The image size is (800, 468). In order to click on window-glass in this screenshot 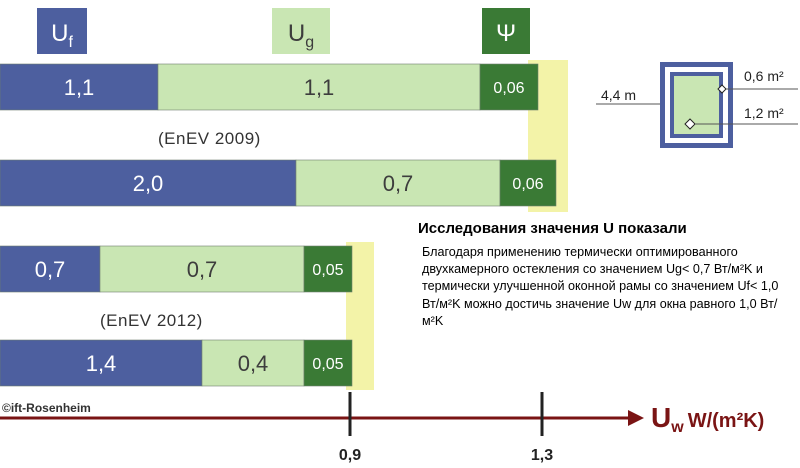, I will do `click(696, 105)`.